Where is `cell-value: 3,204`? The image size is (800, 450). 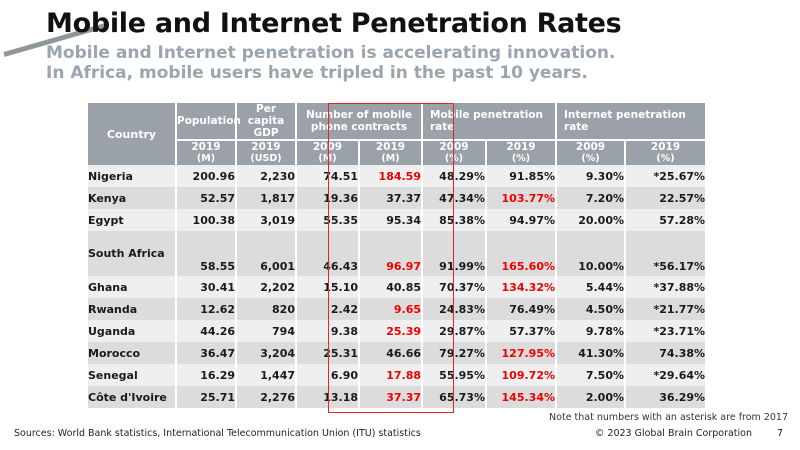
cell-value: 3,204 is located at coordinates (266, 353).